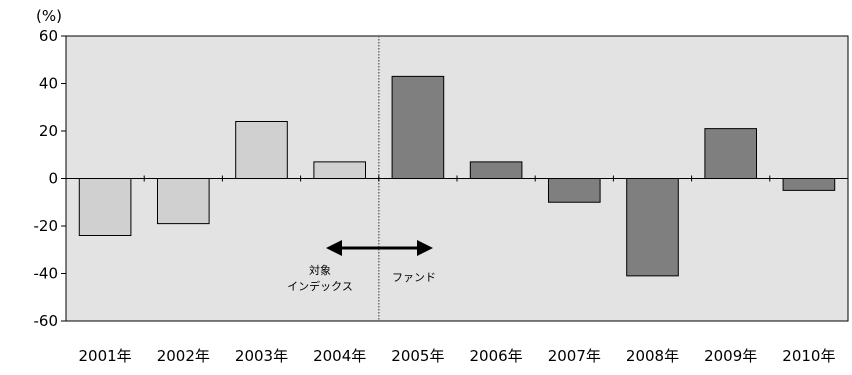 This screenshot has width=852, height=375. What do you see at coordinates (46, 226) in the screenshot?
I see `y-tick-label: -20` at bounding box center [46, 226].